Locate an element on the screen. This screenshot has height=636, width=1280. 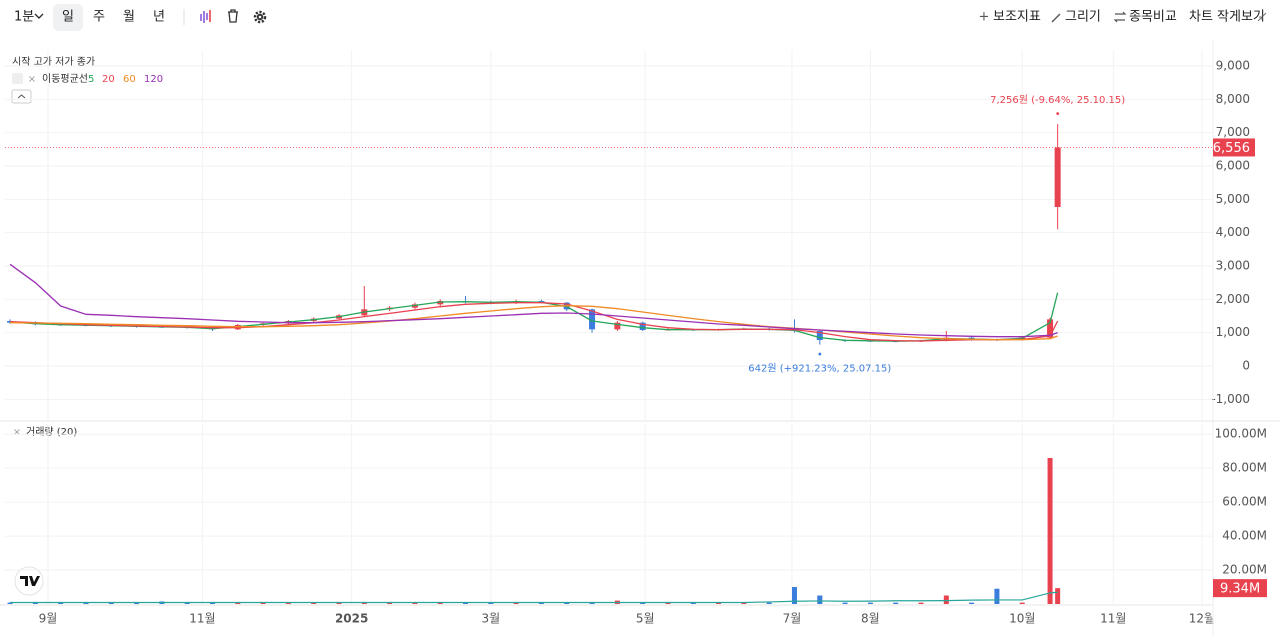
collapse-button is located at coordinates (21, 96).